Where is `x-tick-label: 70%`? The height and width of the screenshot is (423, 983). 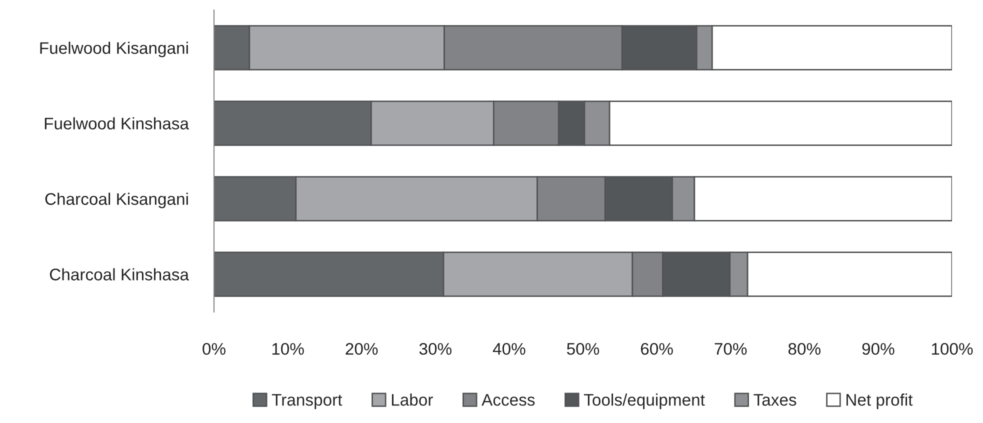
x-tick-label: 70% is located at coordinates (730, 348).